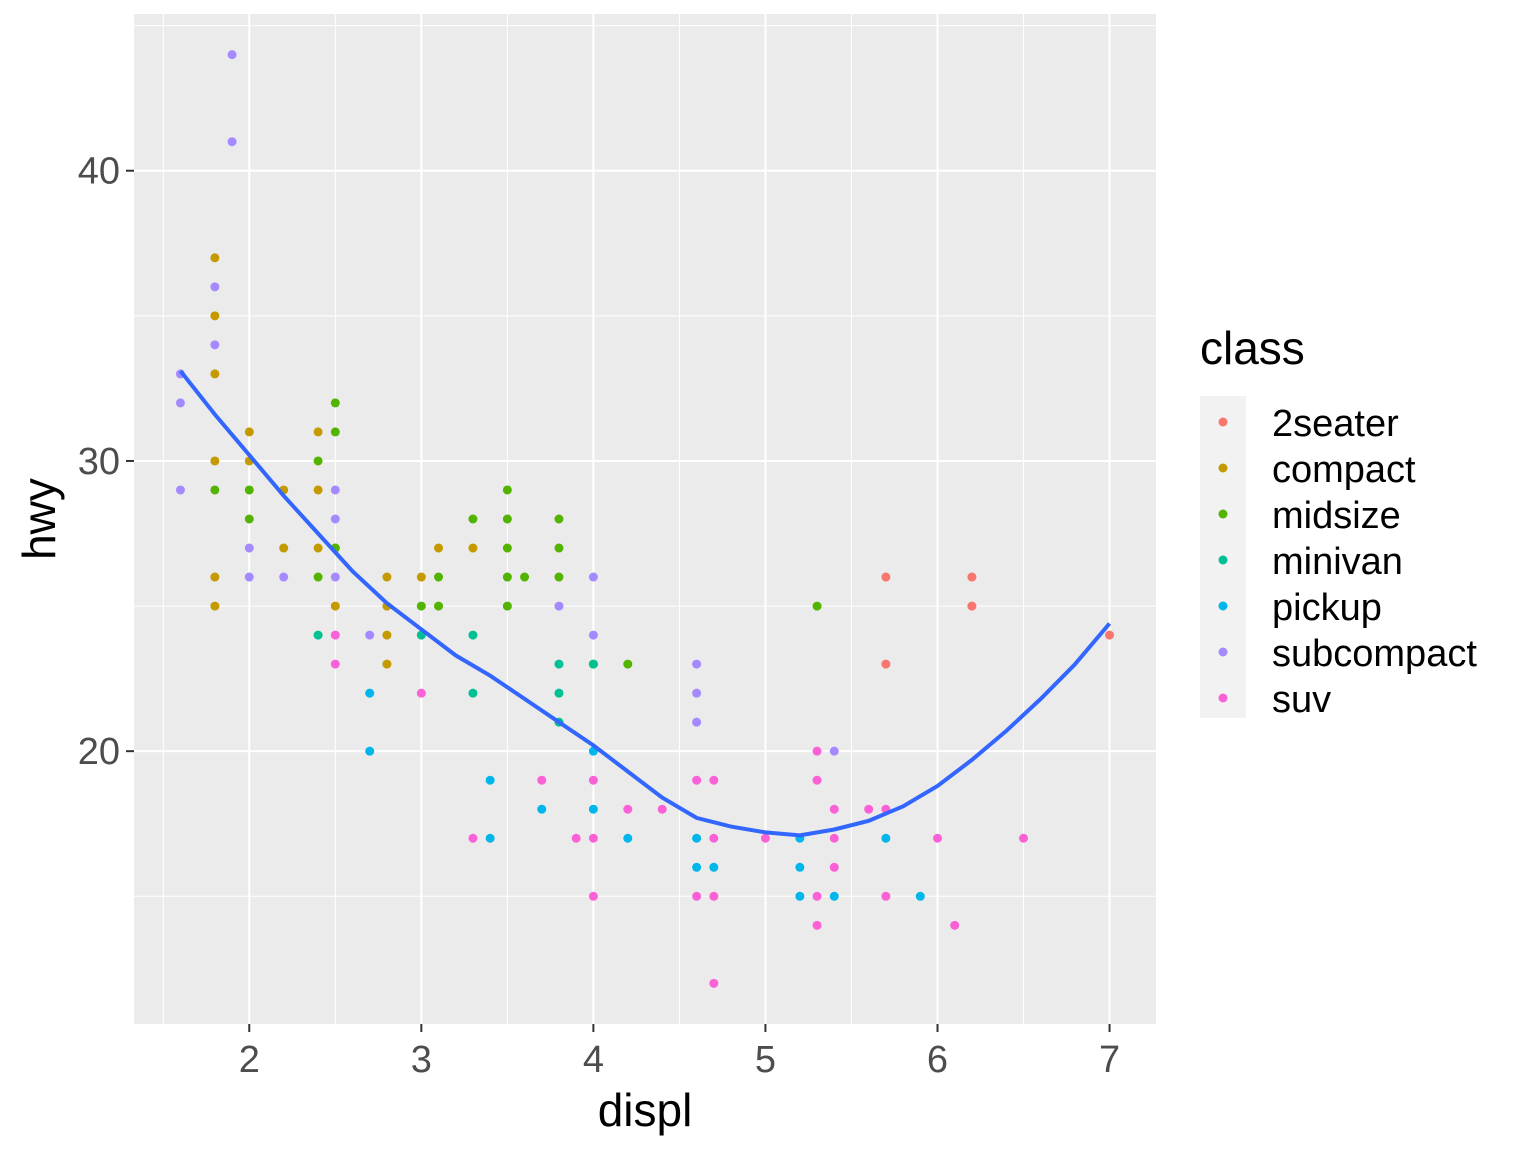 The width and height of the screenshot is (1536, 1152). Describe the element at coordinates (39, 519) in the screenshot. I see `y-axis-title: hwy` at that location.